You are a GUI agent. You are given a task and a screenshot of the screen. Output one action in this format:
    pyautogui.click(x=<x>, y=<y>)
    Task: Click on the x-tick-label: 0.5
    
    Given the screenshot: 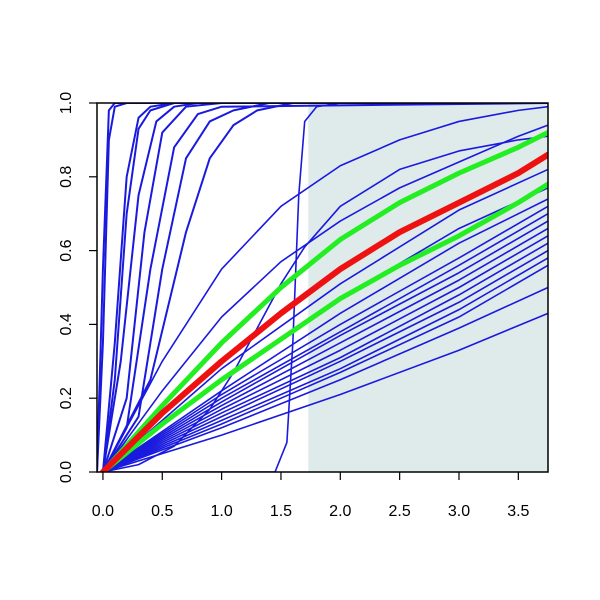 What is the action you would take?
    pyautogui.click(x=162, y=511)
    